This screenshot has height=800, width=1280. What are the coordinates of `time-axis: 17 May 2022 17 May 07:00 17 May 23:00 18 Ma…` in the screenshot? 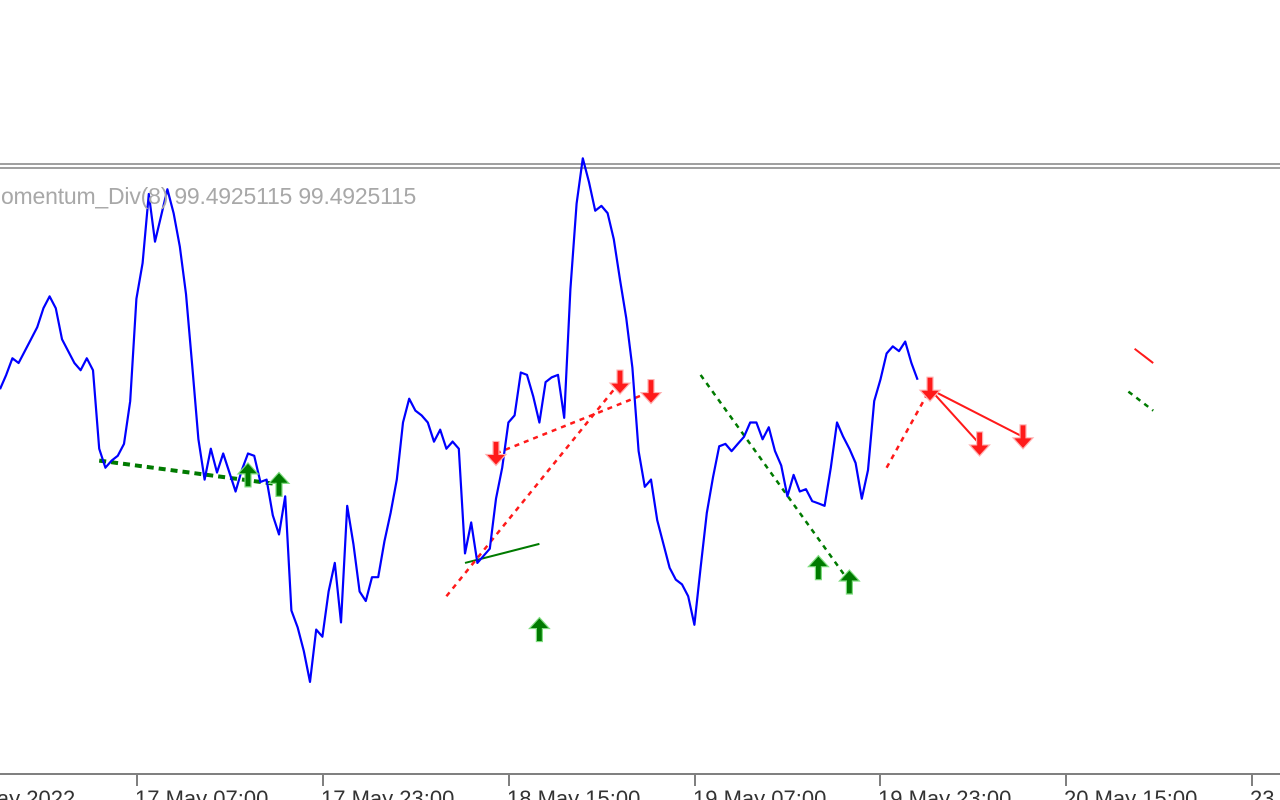 It's located at (640, 787).